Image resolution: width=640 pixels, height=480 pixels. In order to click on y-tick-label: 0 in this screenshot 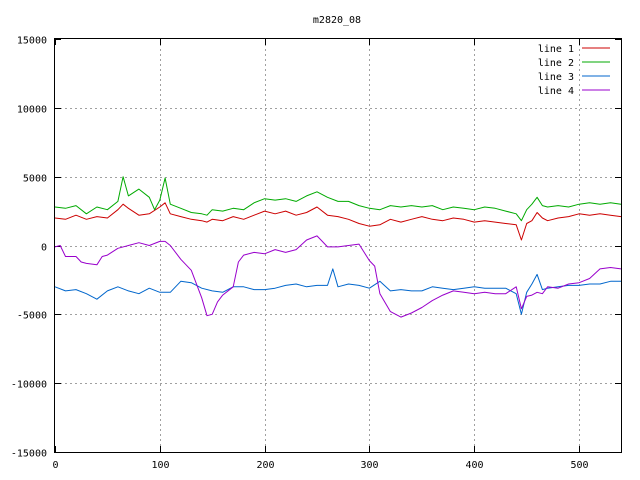, I will do `click(44, 248)`.